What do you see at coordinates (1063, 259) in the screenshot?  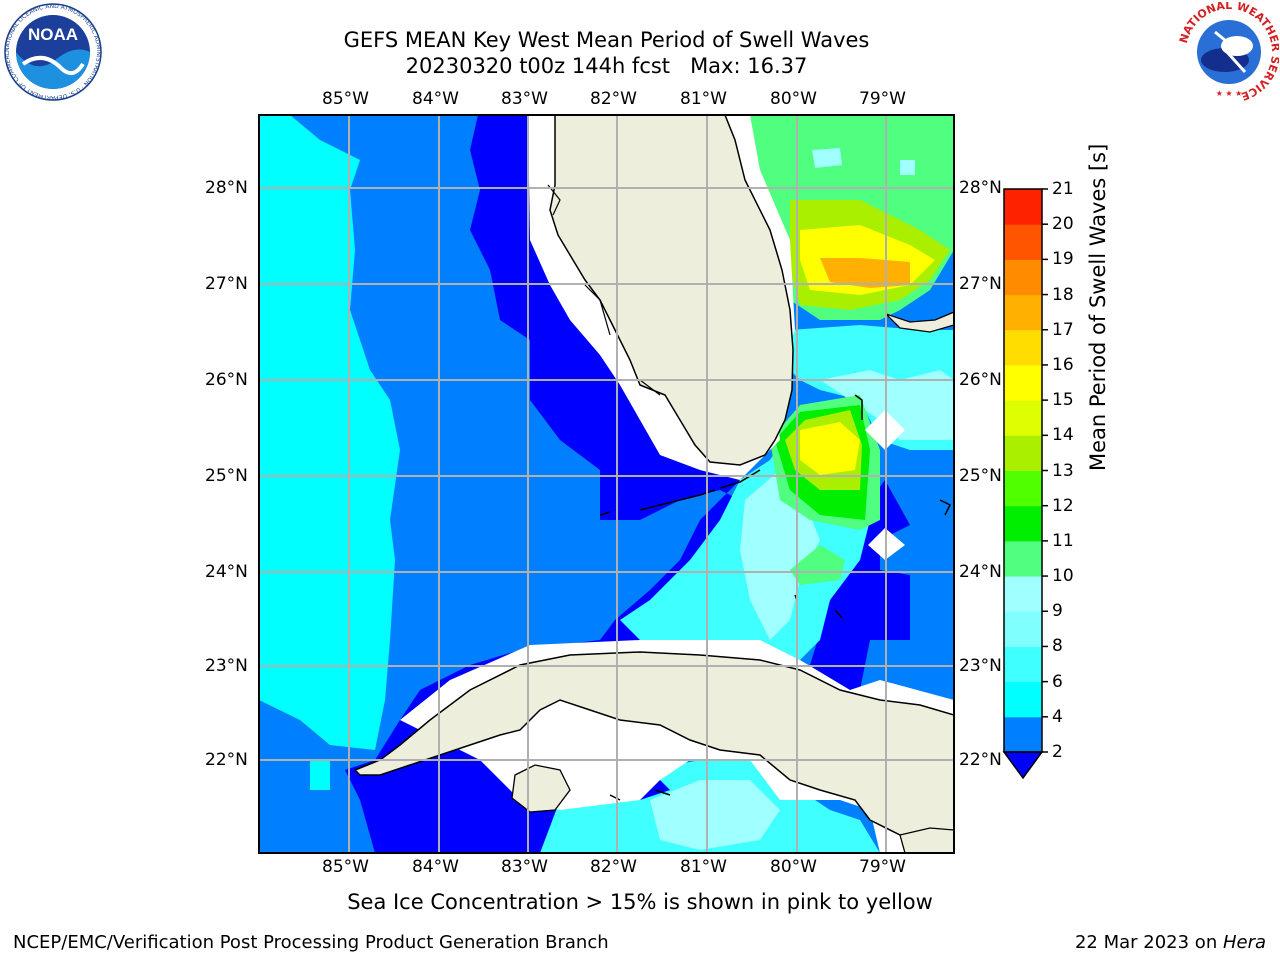 I see `colorbar-tick-label: 19` at bounding box center [1063, 259].